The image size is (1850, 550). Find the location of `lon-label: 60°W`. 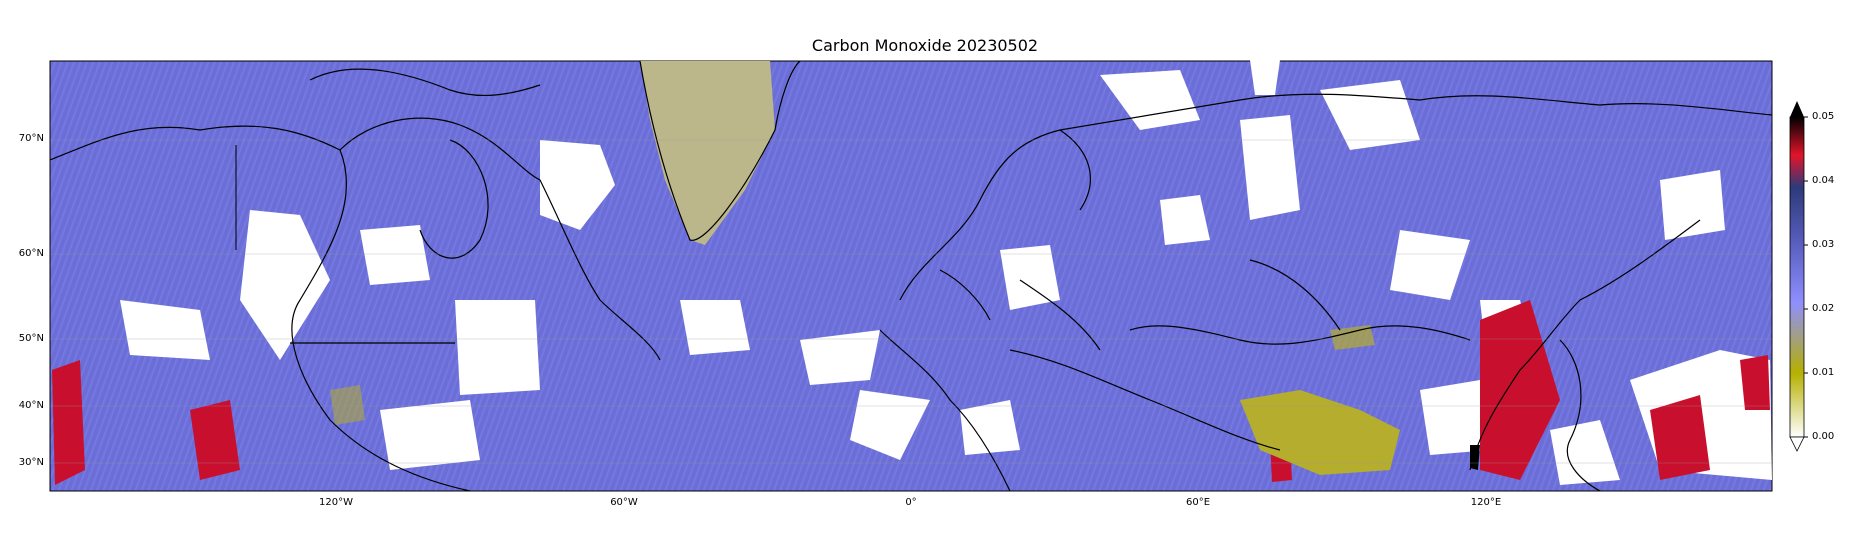

lon-label: 60°W is located at coordinates (624, 502).